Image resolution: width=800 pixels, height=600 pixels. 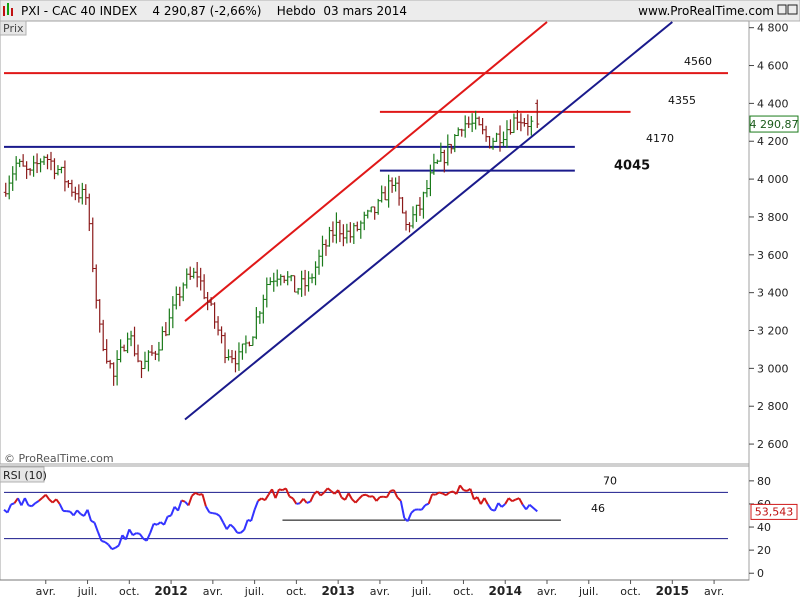 What do you see at coordinates (170, 591) in the screenshot?
I see `x-tick-label: 2012` at bounding box center [170, 591].